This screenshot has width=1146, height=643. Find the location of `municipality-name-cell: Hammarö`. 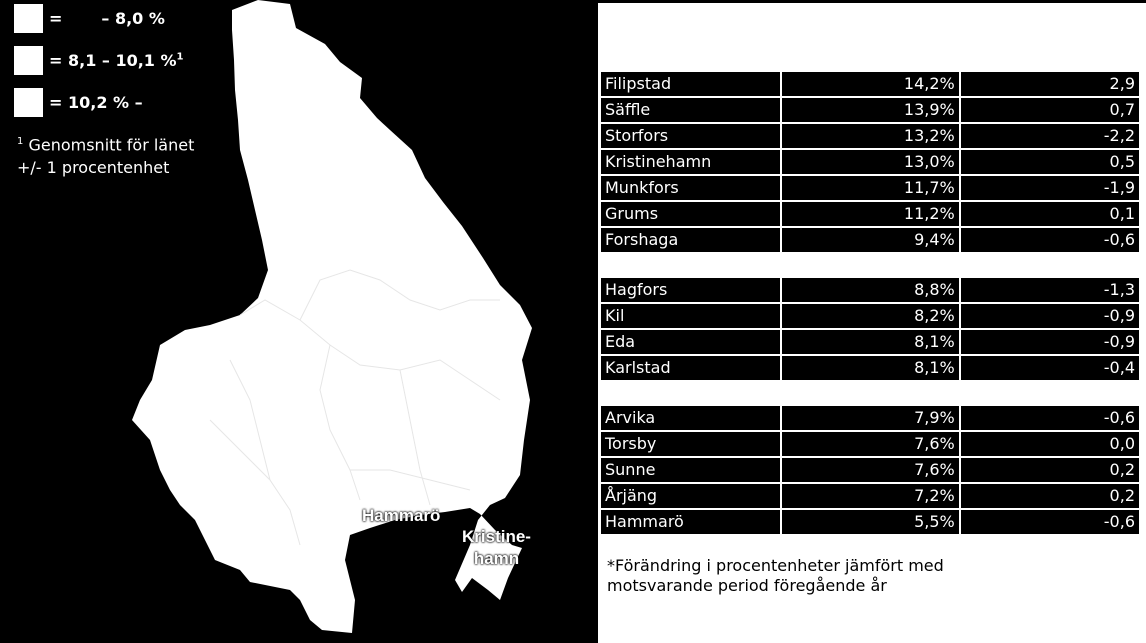

municipality-name-cell: Hammarö is located at coordinates (690, 522).